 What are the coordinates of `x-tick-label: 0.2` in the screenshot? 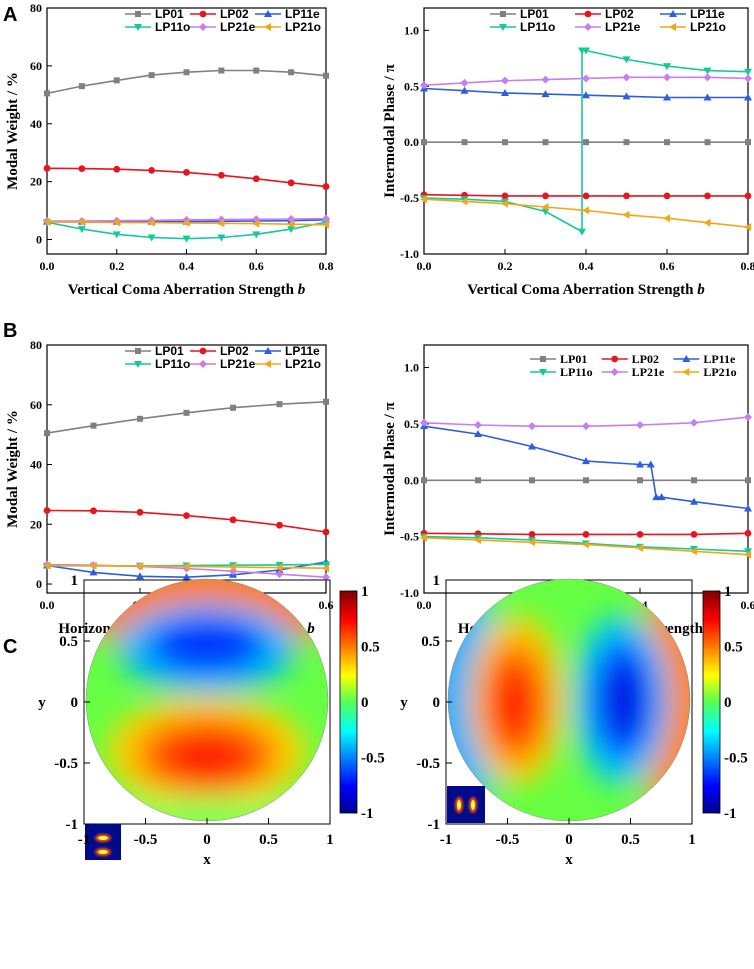 It's located at (116, 266).